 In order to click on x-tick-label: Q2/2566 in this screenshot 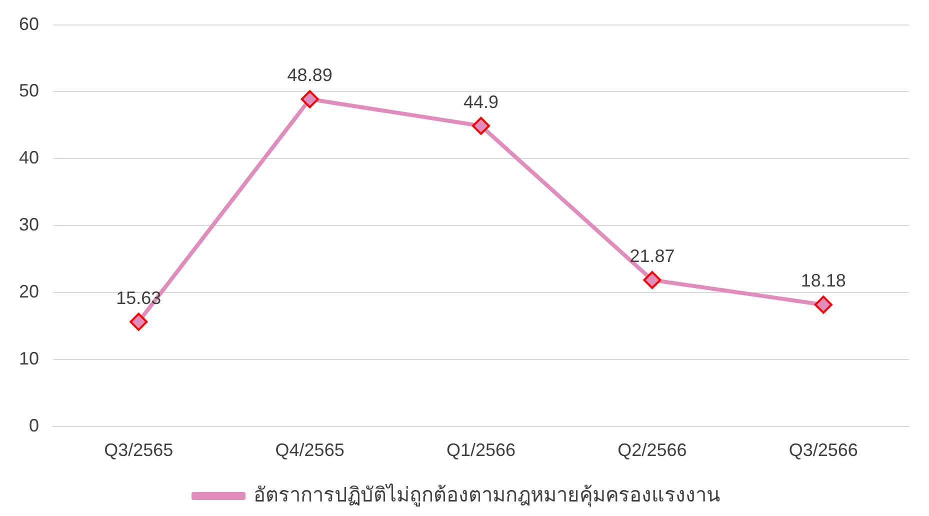, I will do `click(652, 450)`.